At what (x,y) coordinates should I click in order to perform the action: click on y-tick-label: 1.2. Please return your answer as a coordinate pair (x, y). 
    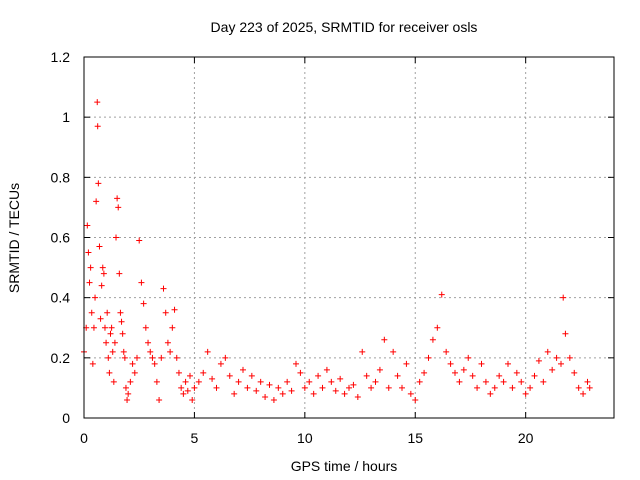
    Looking at the image, I should click on (61, 57).